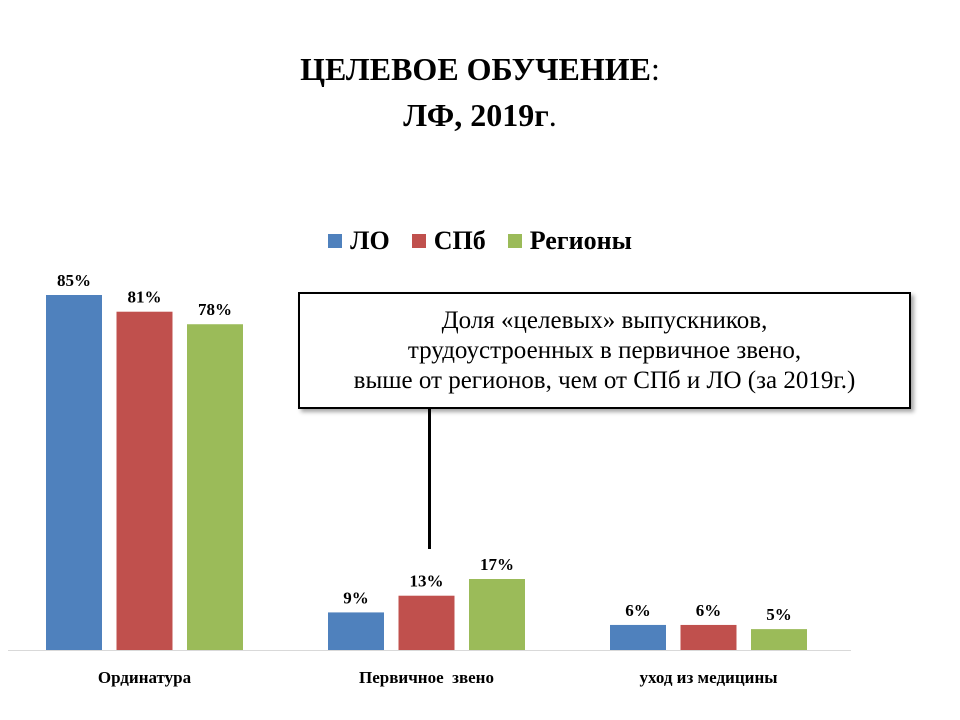  I want to click on chart-title-line-1: ЦЕЛЕВОЕ ОБУЧЕНИЕ:, so click(480, 69).